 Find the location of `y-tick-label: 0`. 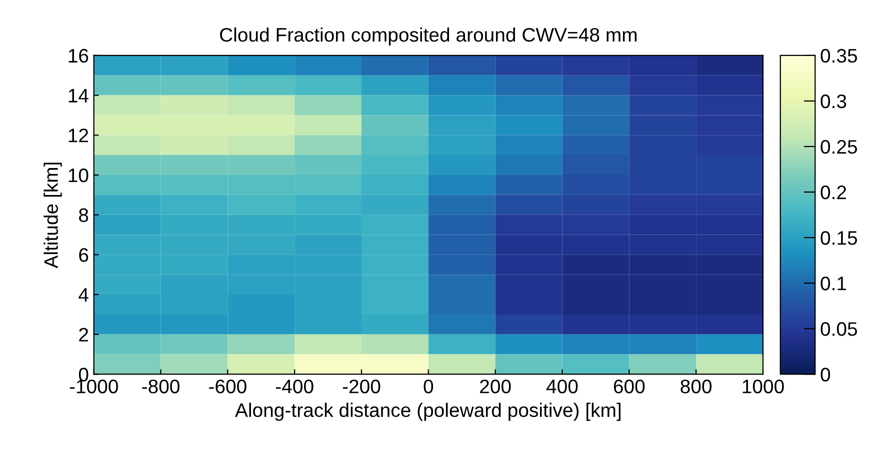

y-tick-label: 0 is located at coordinates (83, 375).